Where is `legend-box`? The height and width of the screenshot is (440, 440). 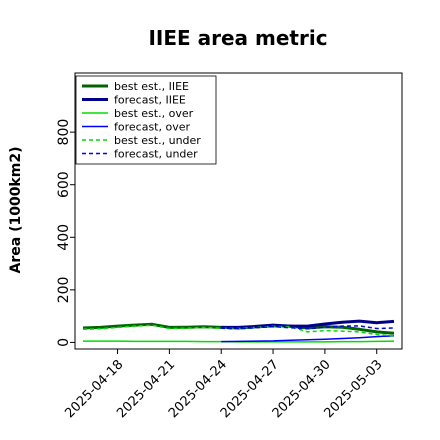
legend-box is located at coordinates (146, 120).